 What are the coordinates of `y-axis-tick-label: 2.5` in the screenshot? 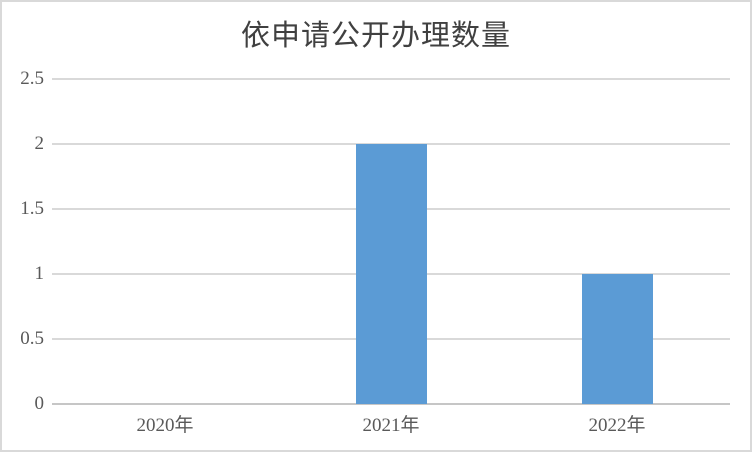 It's located at (32, 78).